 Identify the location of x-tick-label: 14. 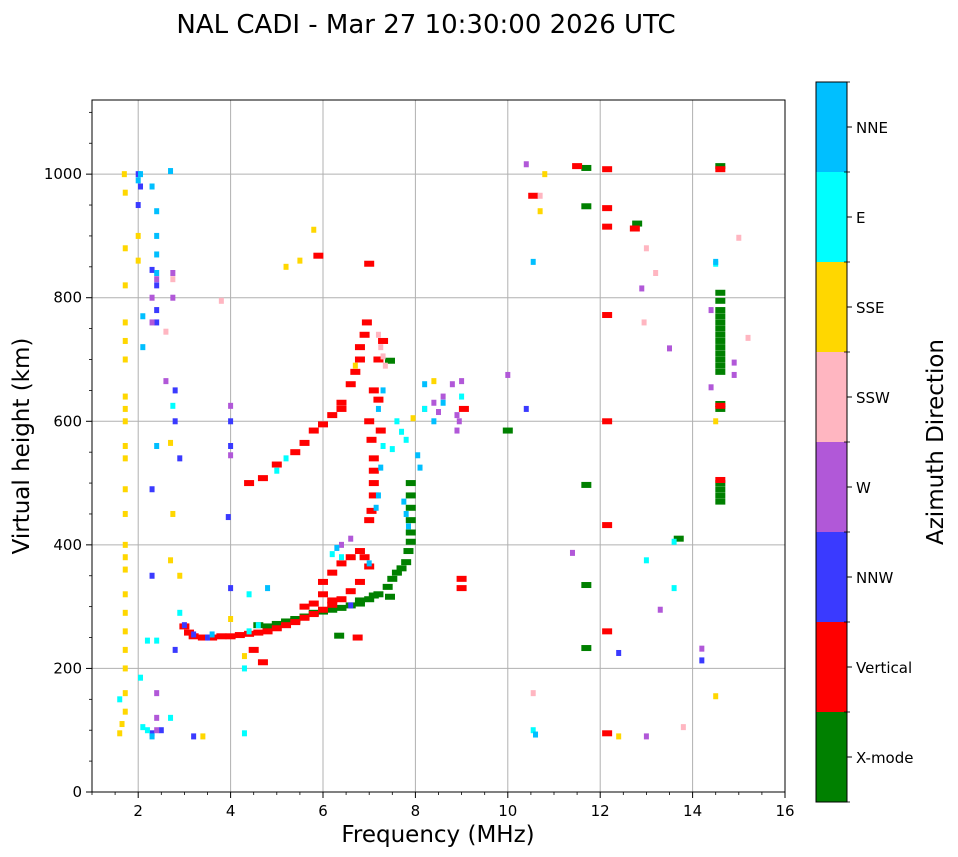
(692, 811).